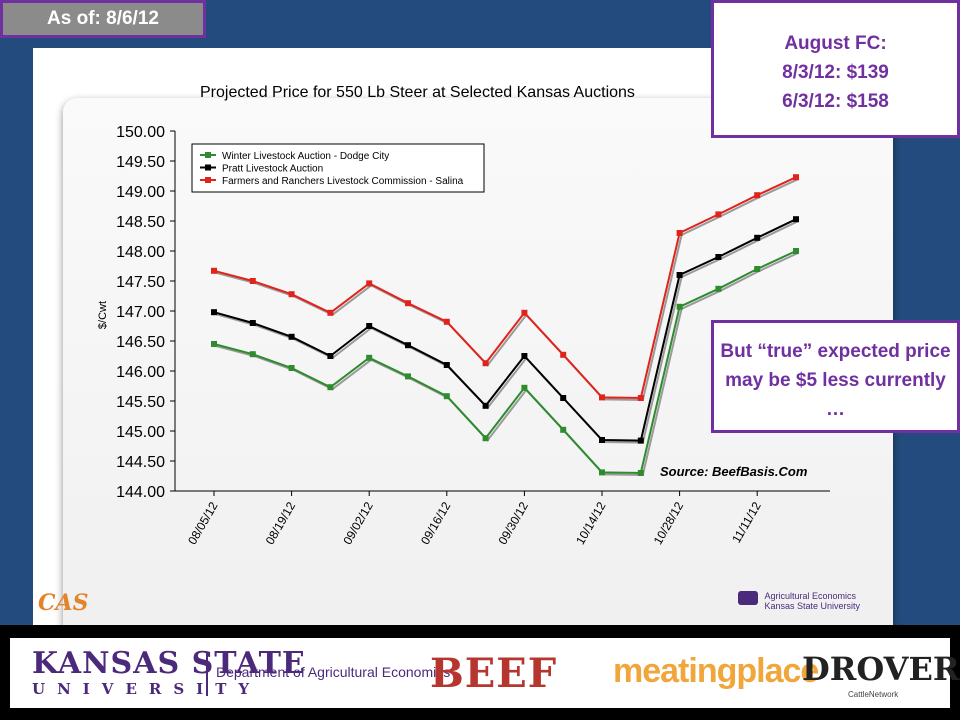 The width and height of the screenshot is (960, 720). What do you see at coordinates (494, 673) in the screenshot?
I see `beef-logo: BEEF` at bounding box center [494, 673].